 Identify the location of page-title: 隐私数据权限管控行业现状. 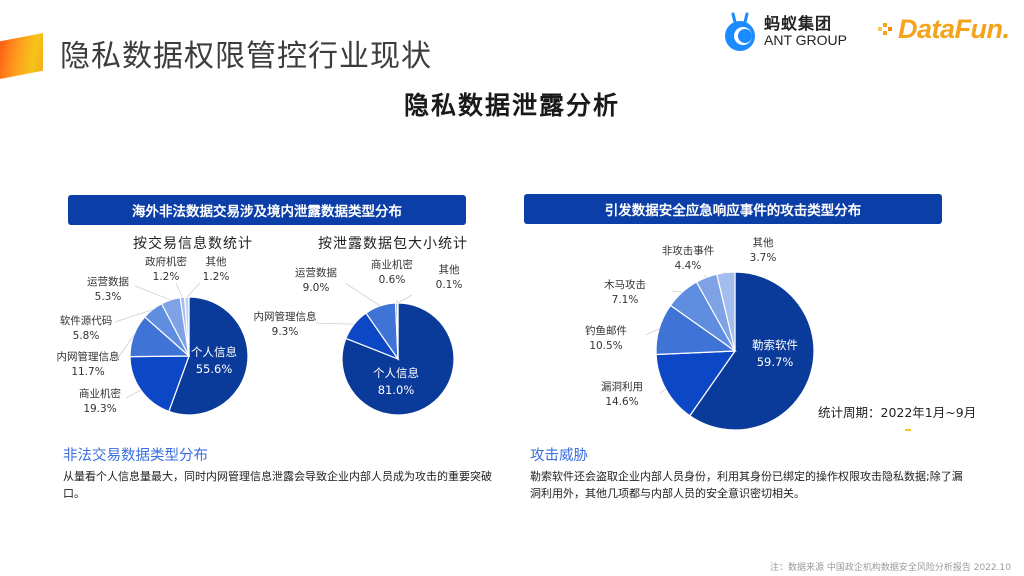
(246, 56).